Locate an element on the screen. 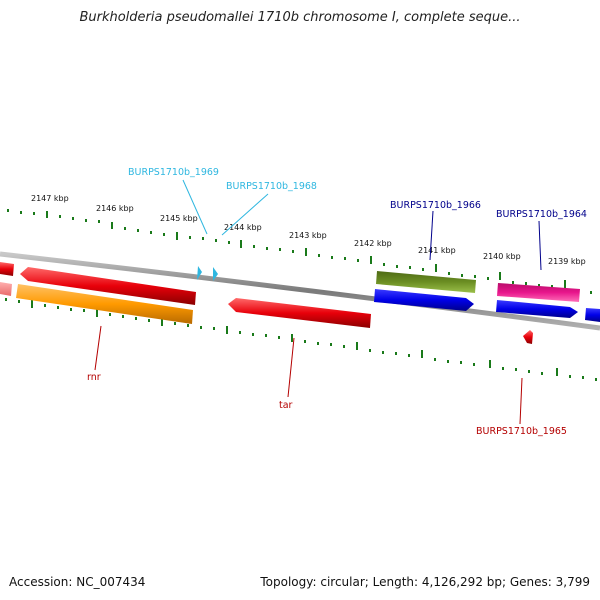 Image resolution: width=600 pixels, height=600 pixels. kbp-label-2139: 2139 kbp is located at coordinates (567, 261).